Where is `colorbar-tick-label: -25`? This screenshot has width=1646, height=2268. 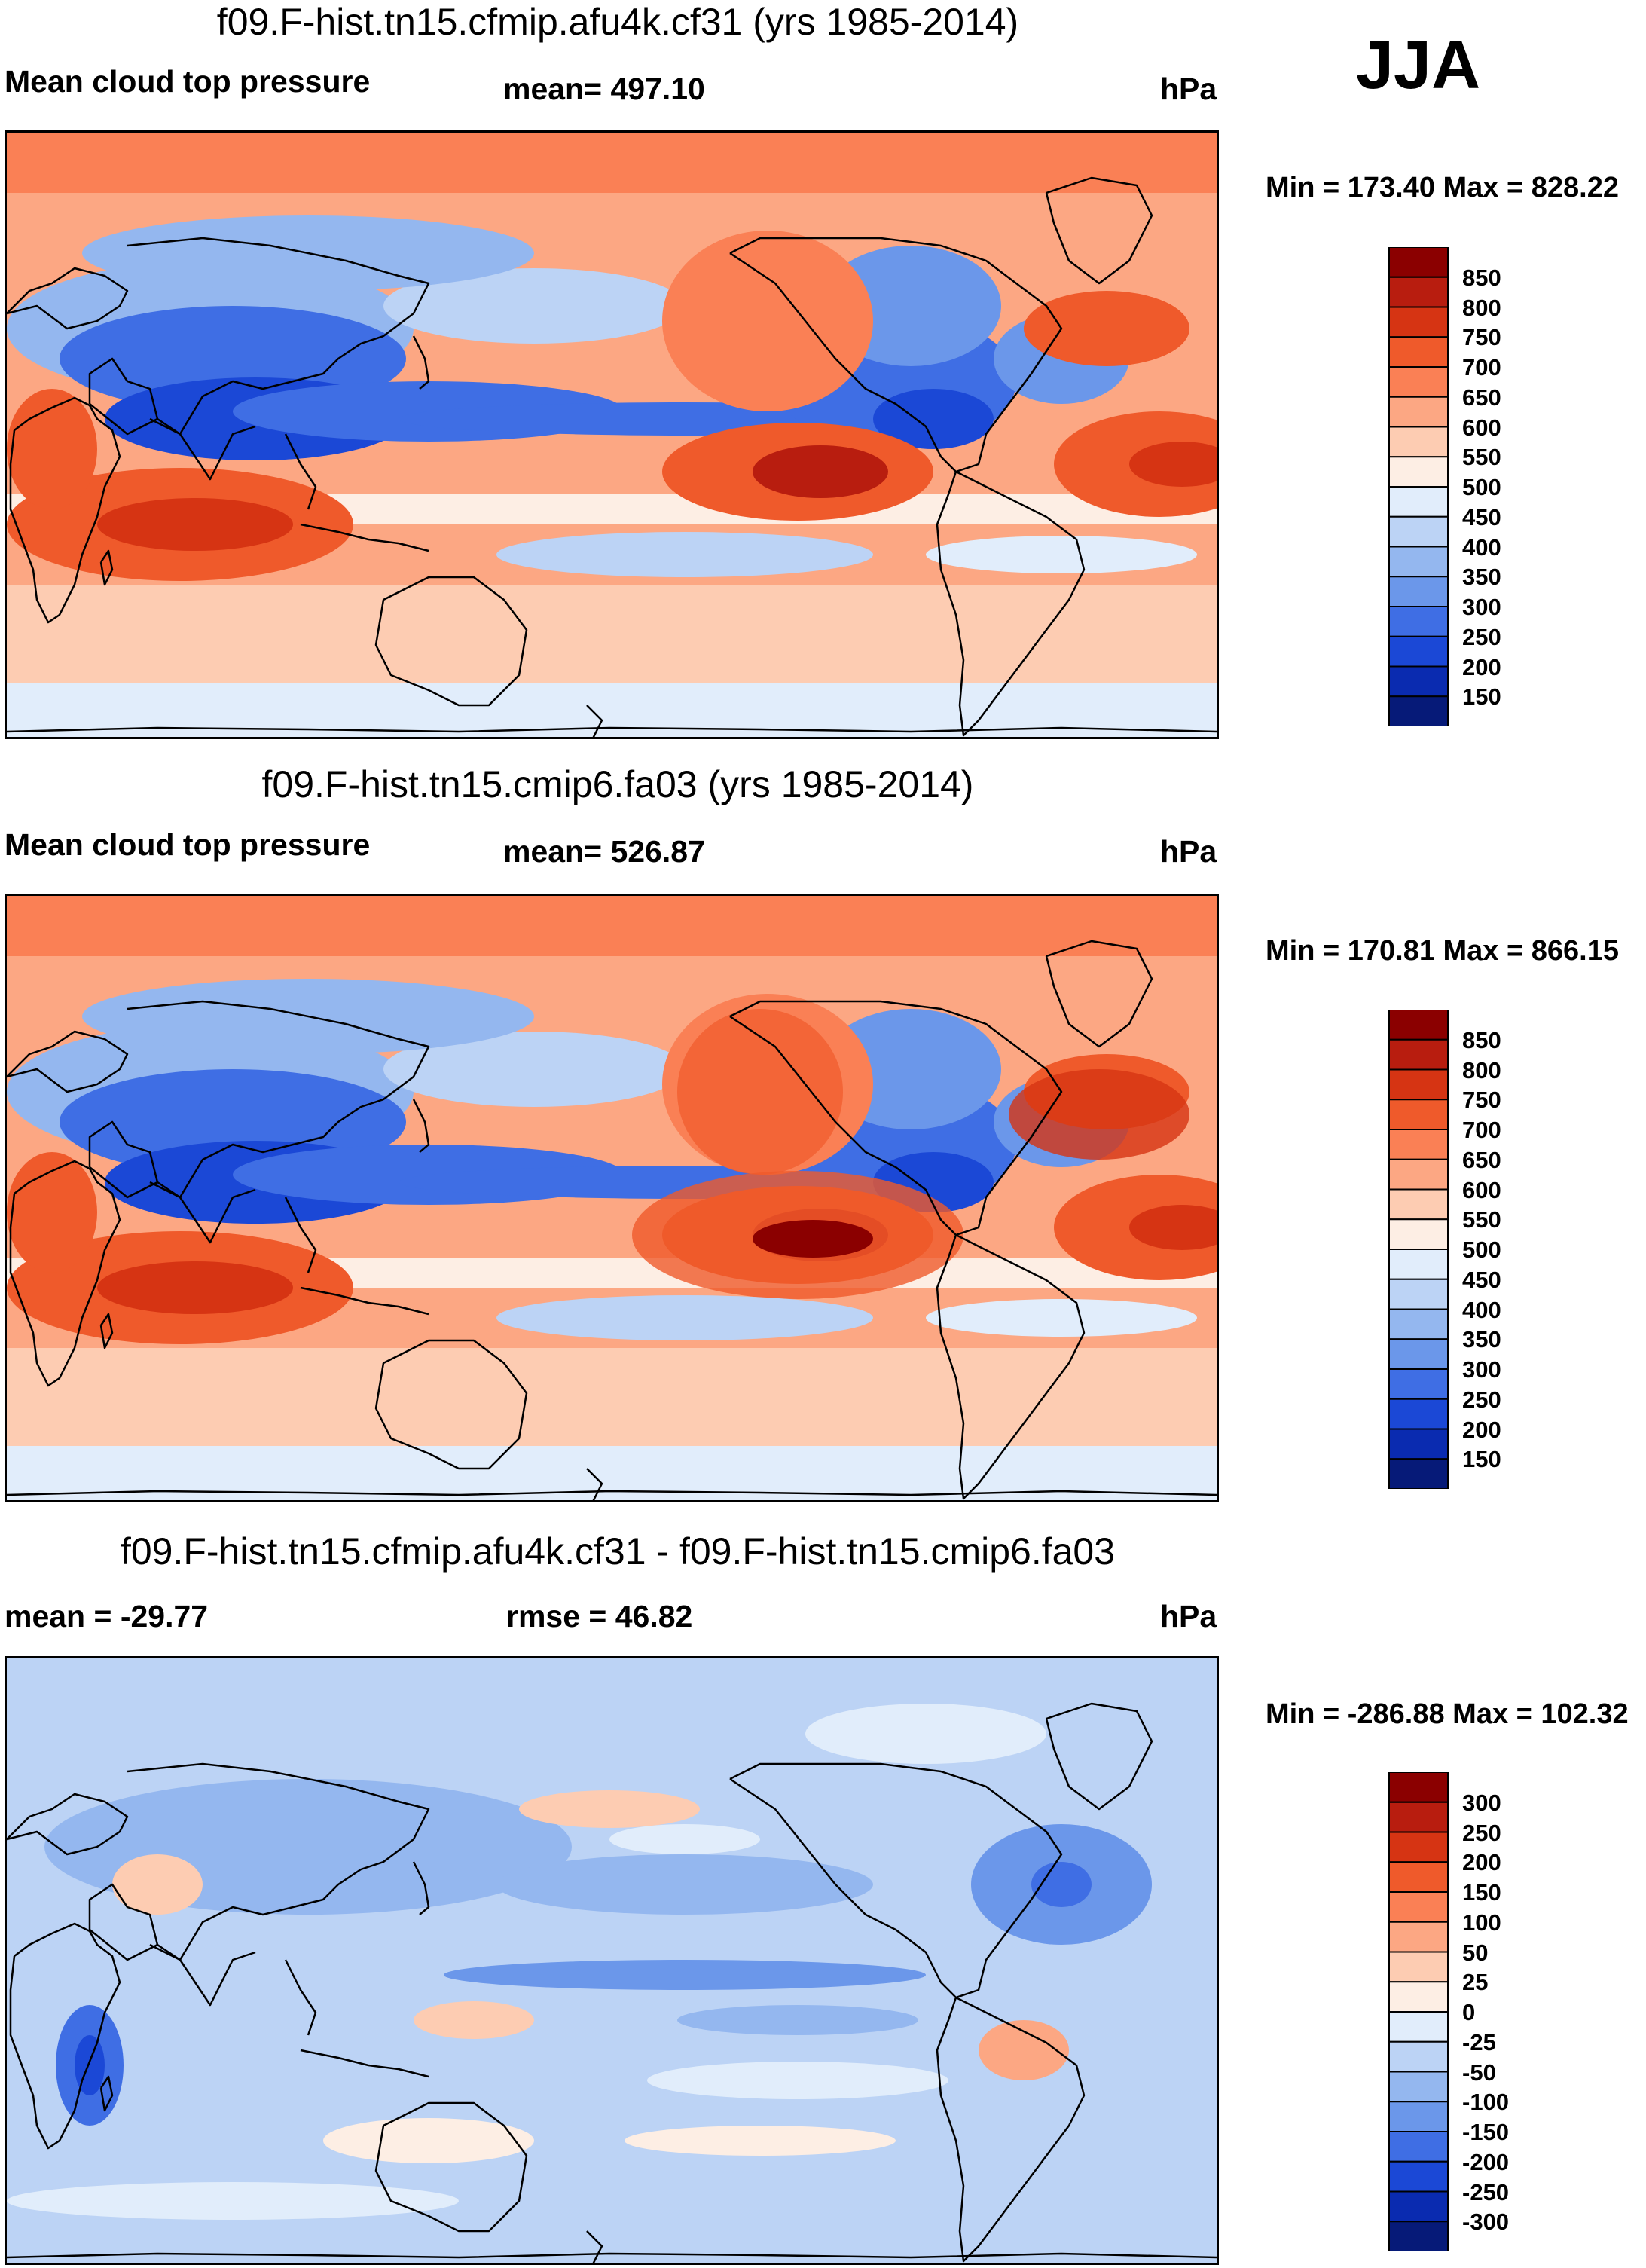 colorbar-tick-label: -25 is located at coordinates (1479, 2042).